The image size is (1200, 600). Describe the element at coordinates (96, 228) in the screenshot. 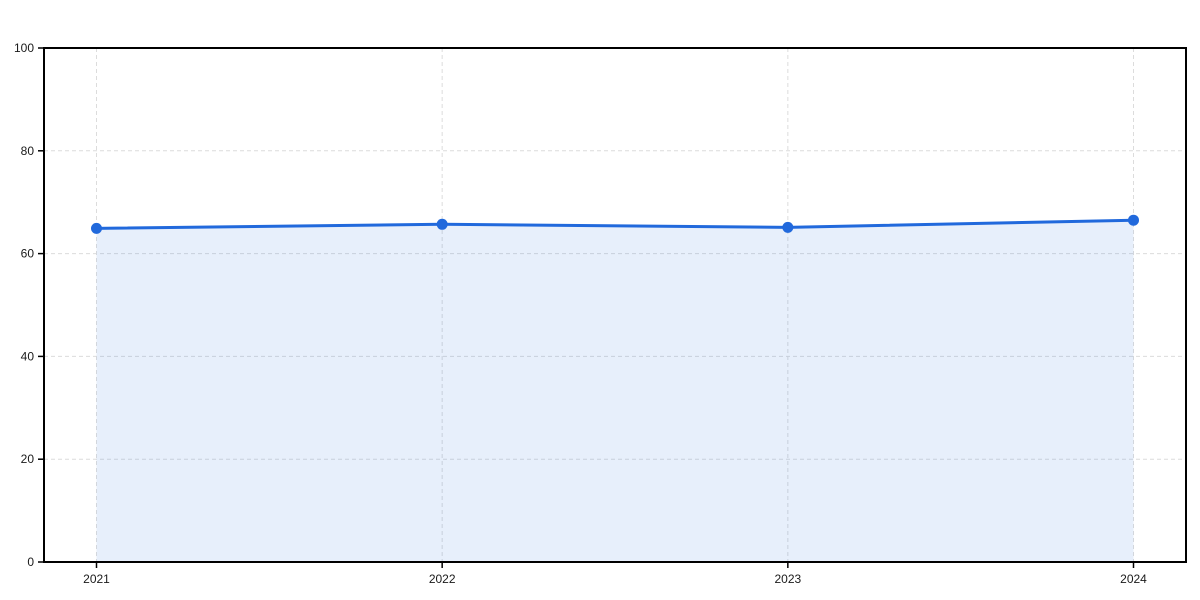

I see `data-point-2021` at that location.